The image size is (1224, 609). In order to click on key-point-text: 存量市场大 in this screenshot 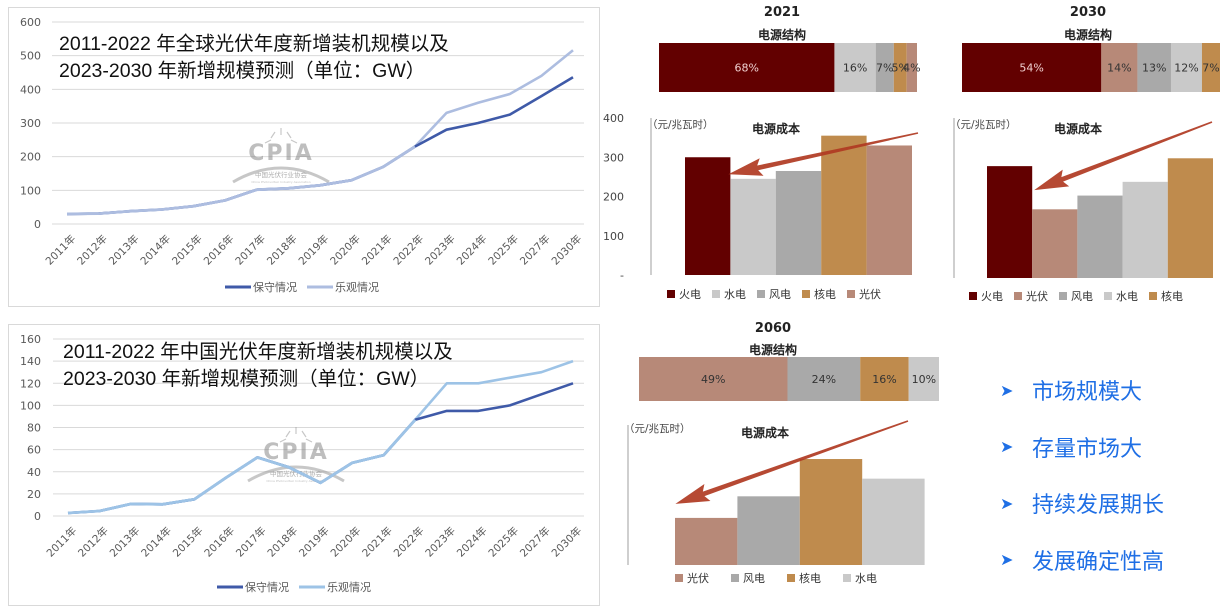, I will do `click(1087, 449)`.